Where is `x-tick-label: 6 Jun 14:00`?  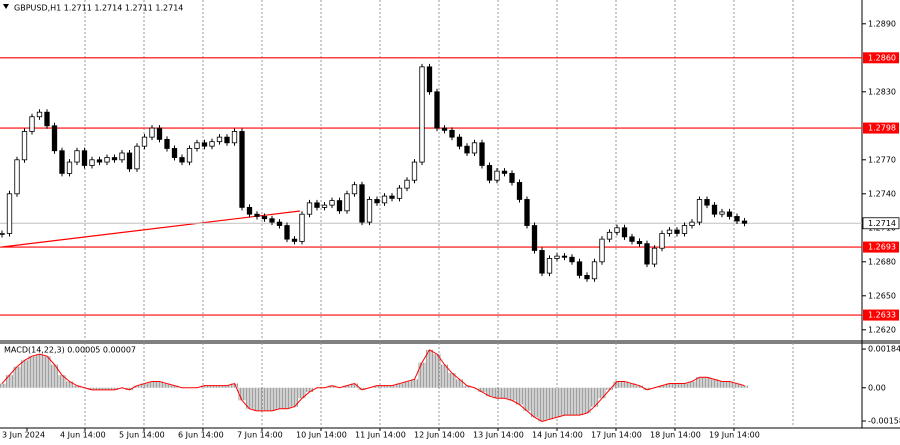 x-tick-label: 6 Jun 14:00 is located at coordinates (201, 435).